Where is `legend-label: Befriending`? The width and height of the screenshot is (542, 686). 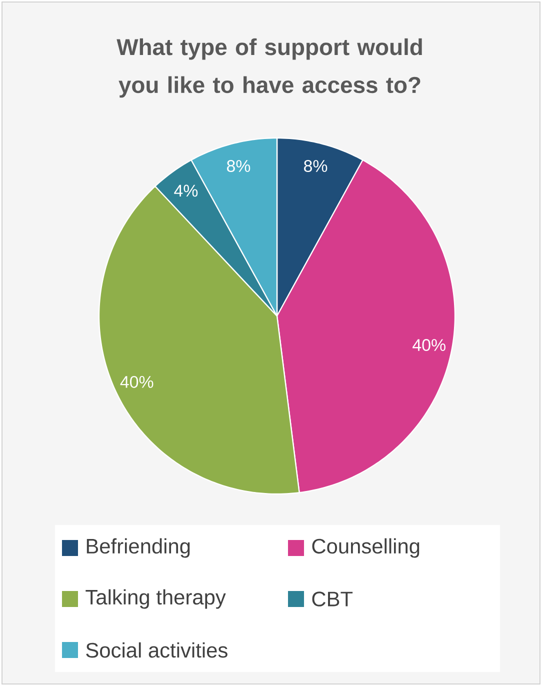 legend-label: Befriending is located at coordinates (138, 548).